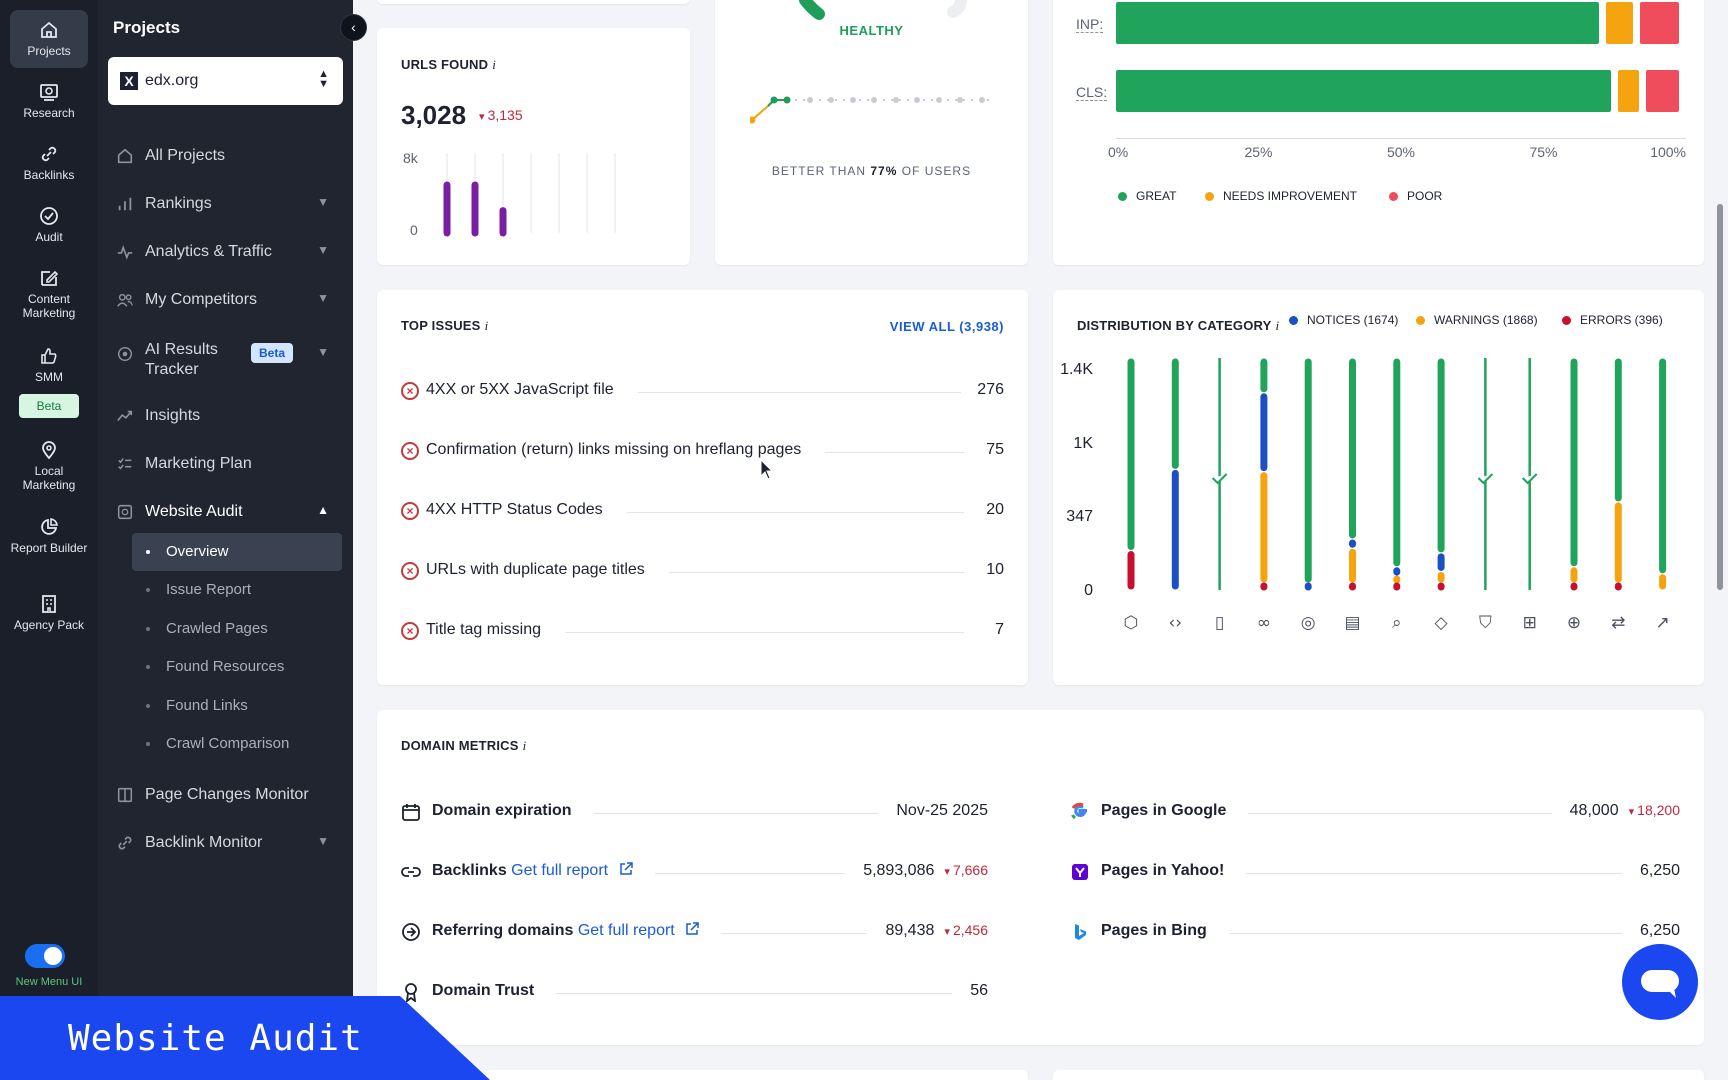  What do you see at coordinates (434, 115) in the screenshot?
I see `urls-found-value: 3,028` at bounding box center [434, 115].